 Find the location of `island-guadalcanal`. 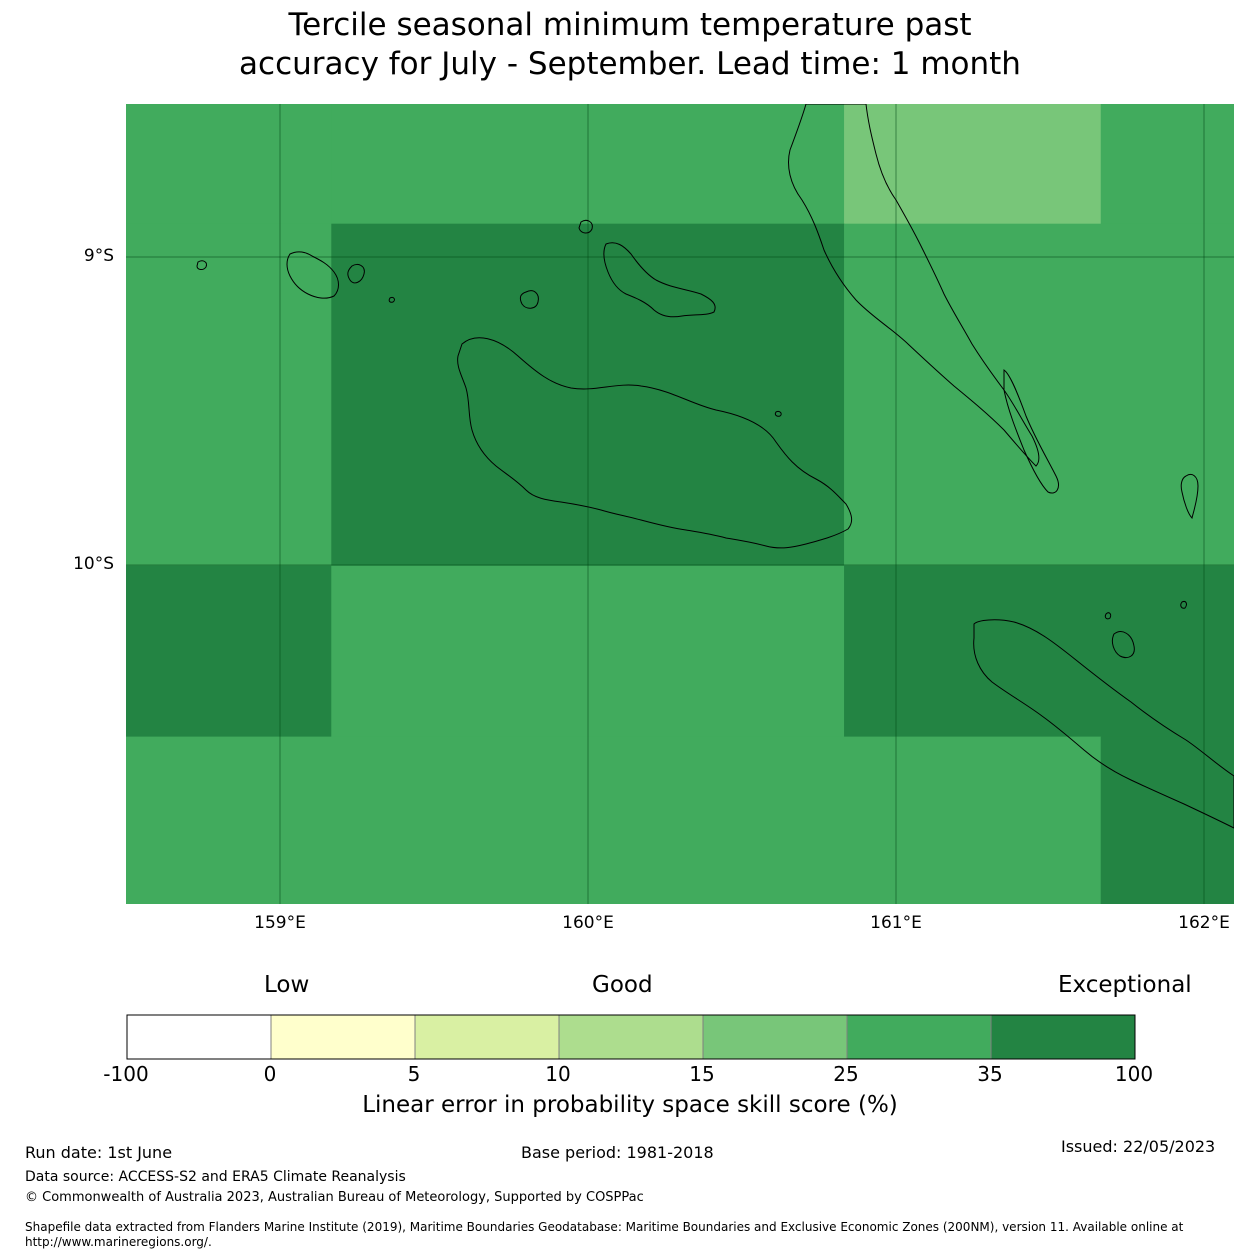

island-guadalcanal is located at coordinates (655, 443).